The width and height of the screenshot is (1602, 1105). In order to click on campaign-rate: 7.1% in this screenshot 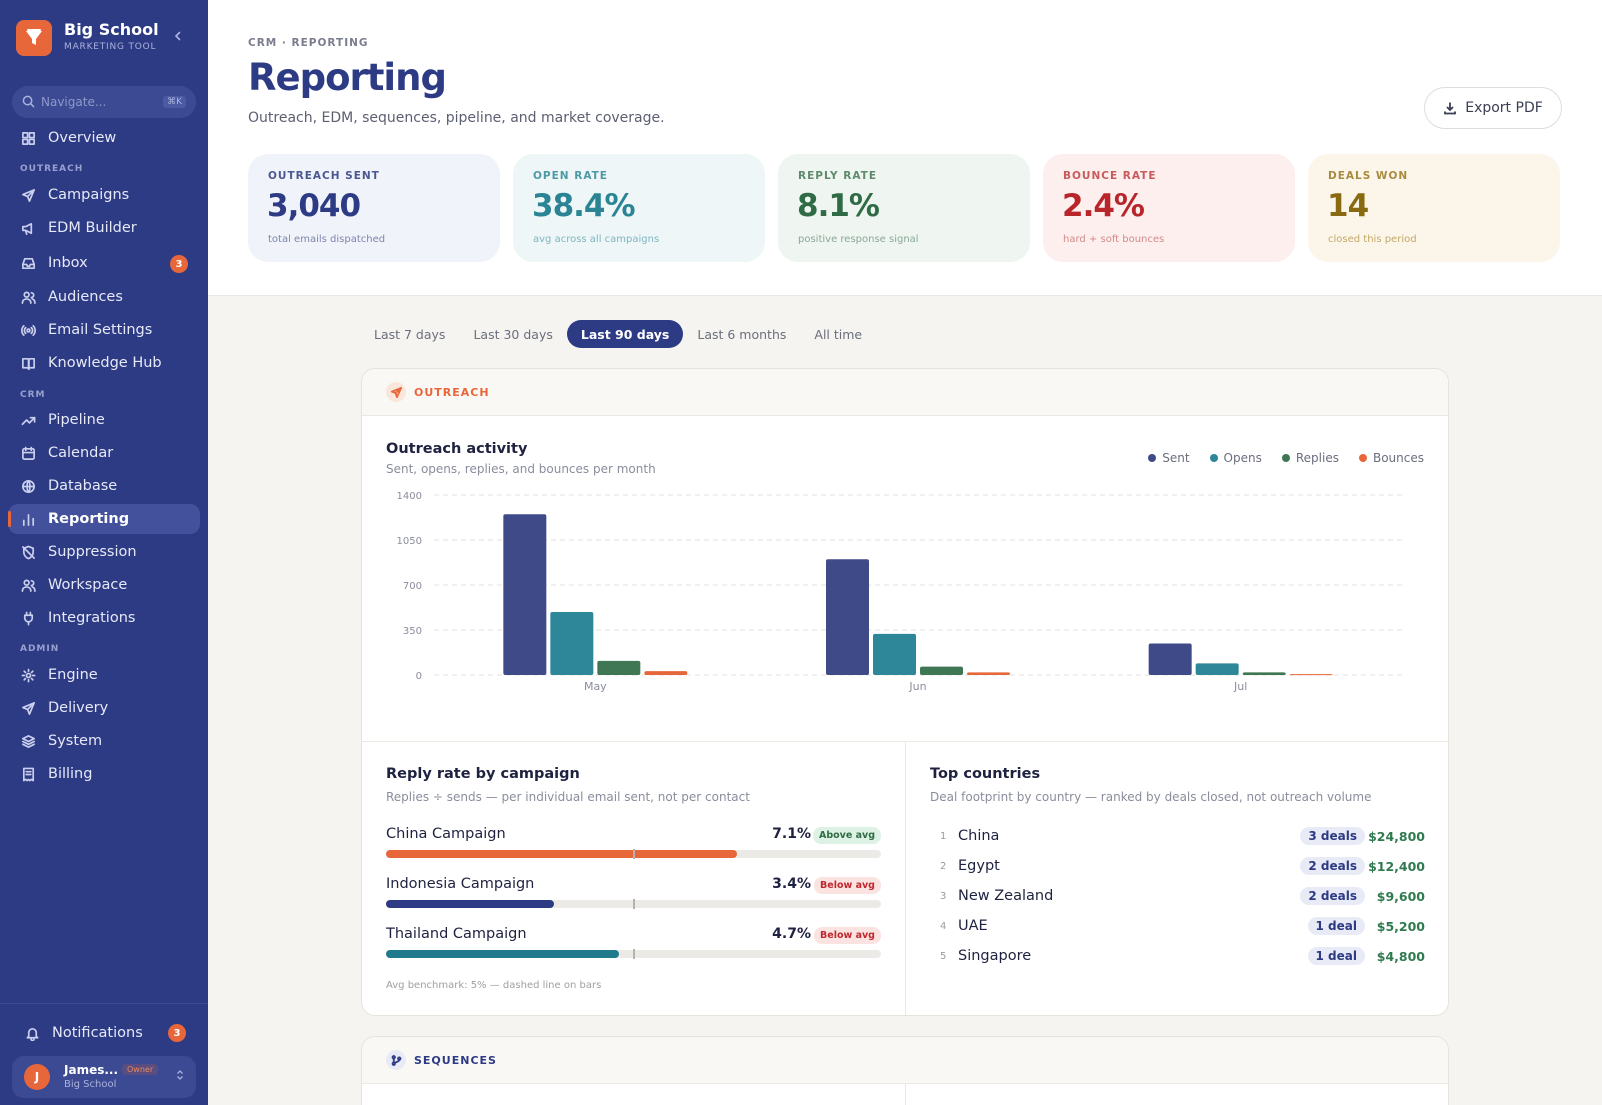, I will do `click(791, 834)`.